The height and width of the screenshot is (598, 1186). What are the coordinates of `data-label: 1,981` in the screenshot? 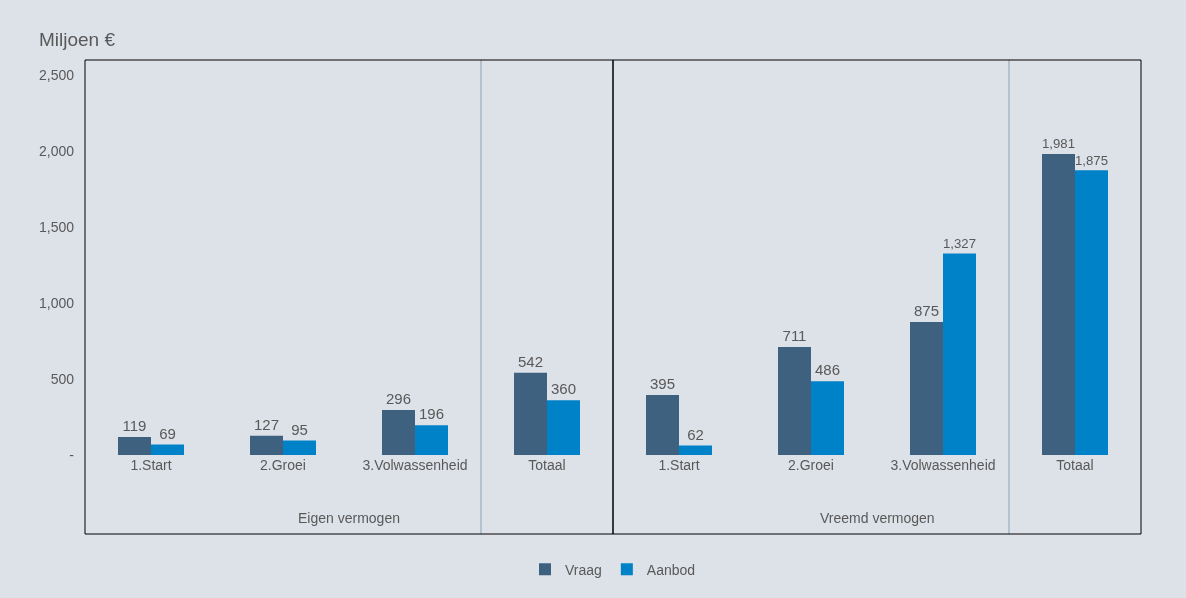 It's located at (1058, 144).